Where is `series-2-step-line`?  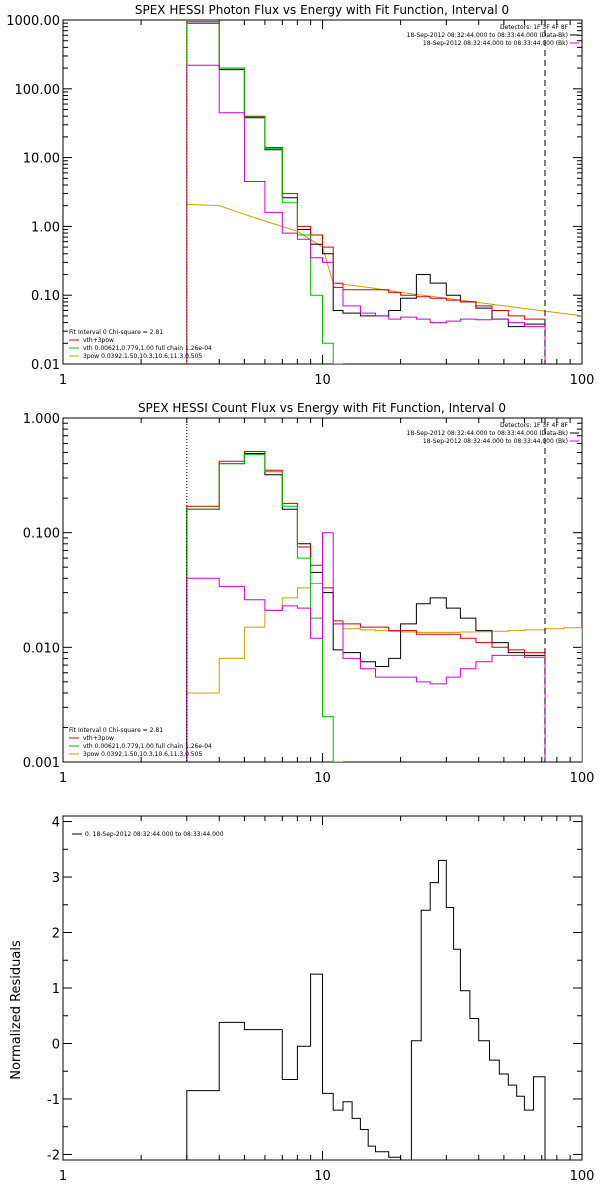
series-2-step-line is located at coordinates (264, 608).